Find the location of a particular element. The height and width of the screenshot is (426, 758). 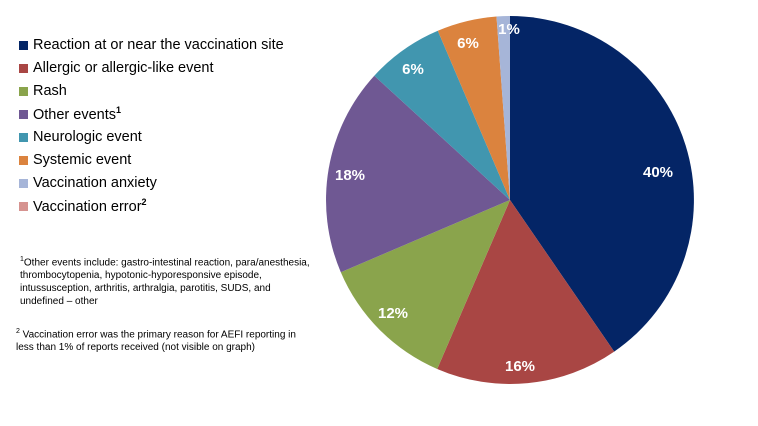

svg-text: 40% is located at coordinates (658, 172).